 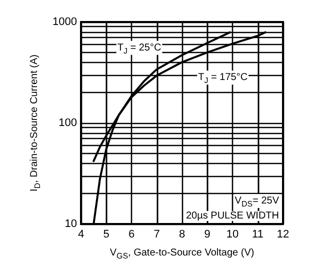 What do you see at coordinates (131, 234) in the screenshot?
I see `x-tick-label: 6` at bounding box center [131, 234].